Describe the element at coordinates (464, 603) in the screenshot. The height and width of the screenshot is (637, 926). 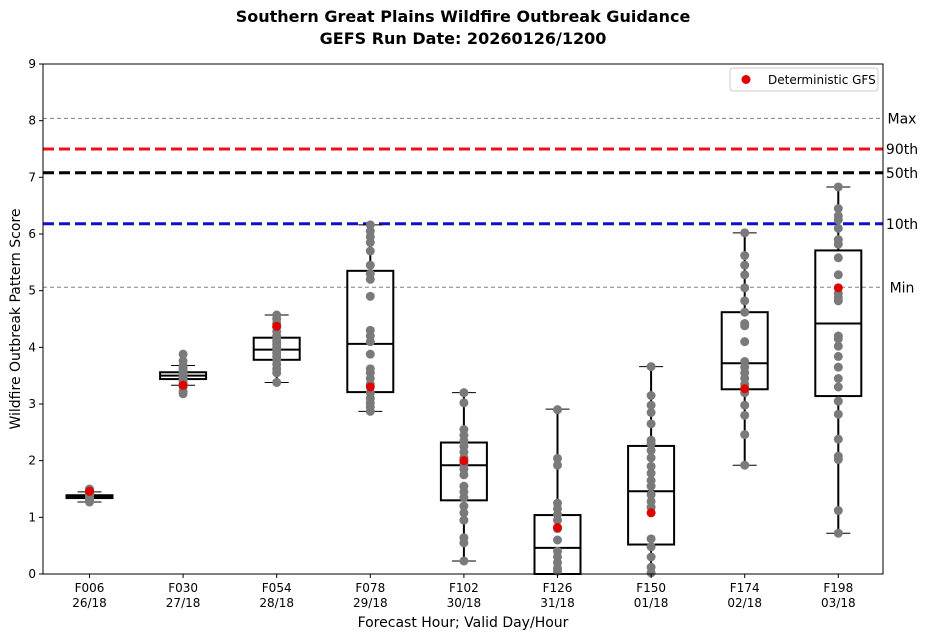
I see `x-tick-label-valid: 30/18` at that location.